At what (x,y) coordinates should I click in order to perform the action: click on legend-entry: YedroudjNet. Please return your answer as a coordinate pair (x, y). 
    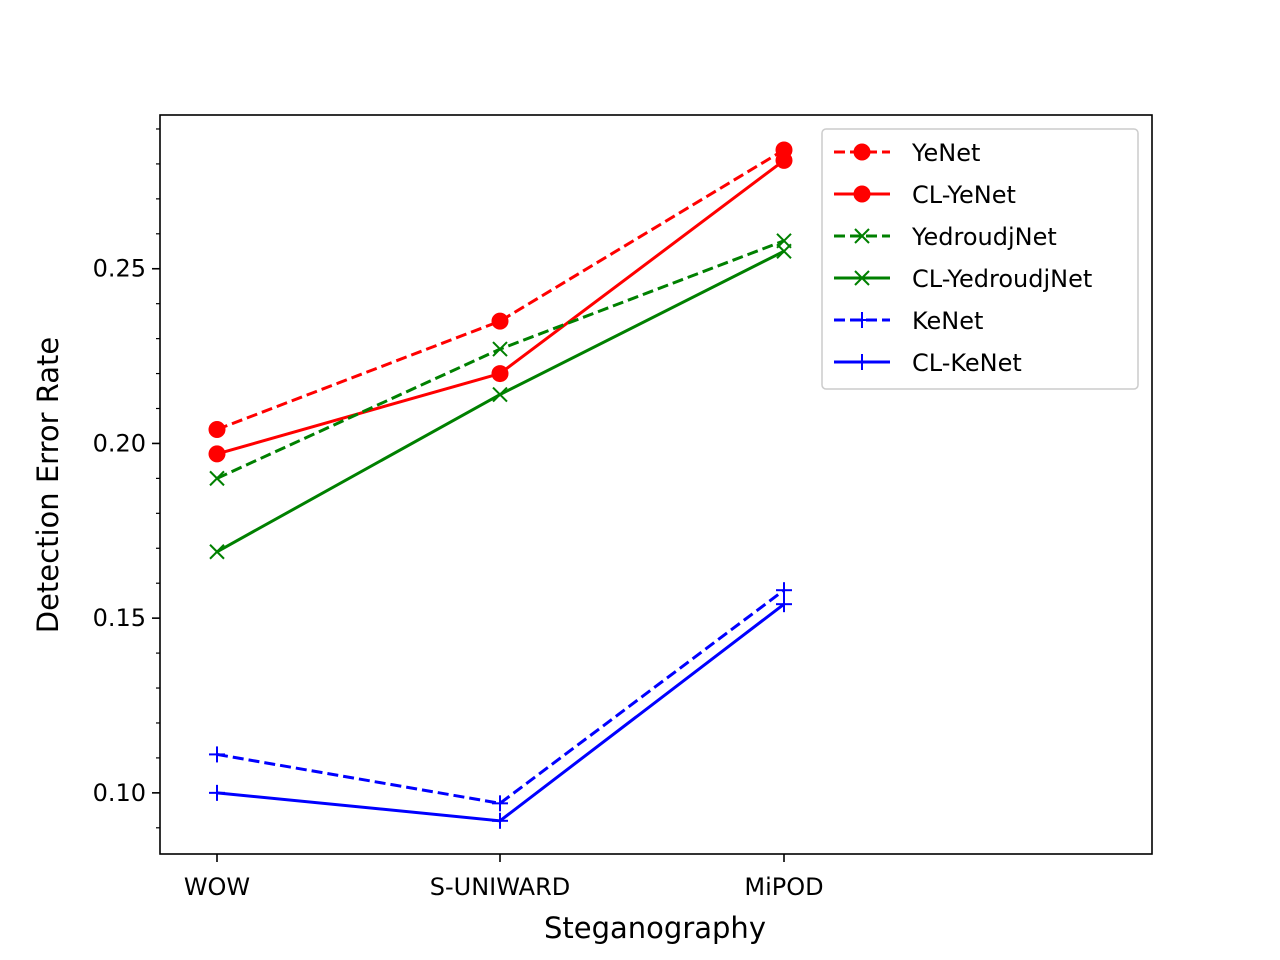
    Looking at the image, I should click on (945, 237).